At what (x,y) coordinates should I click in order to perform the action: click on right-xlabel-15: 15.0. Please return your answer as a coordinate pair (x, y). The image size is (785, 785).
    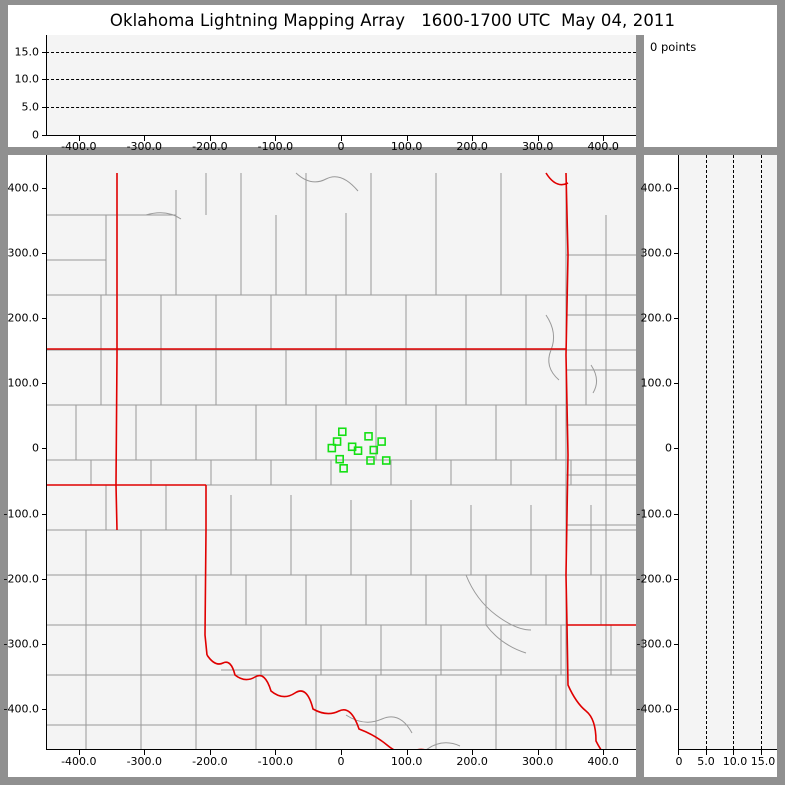
    Looking at the image, I should click on (763, 761).